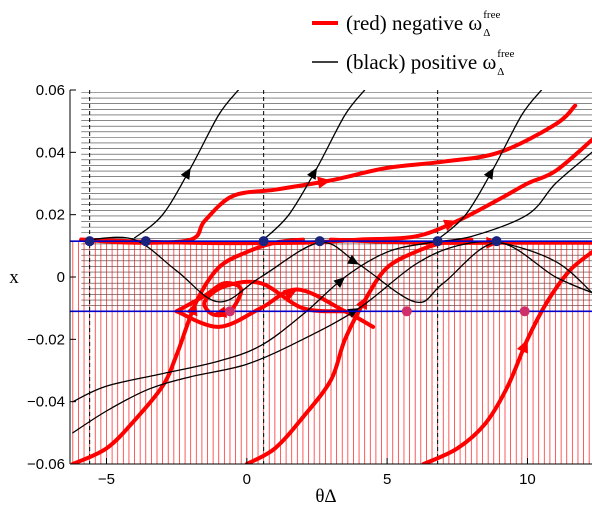 The image size is (592, 523). What do you see at coordinates (421, 62) in the screenshot?
I see `legend-label: (black) positive ω` at bounding box center [421, 62].